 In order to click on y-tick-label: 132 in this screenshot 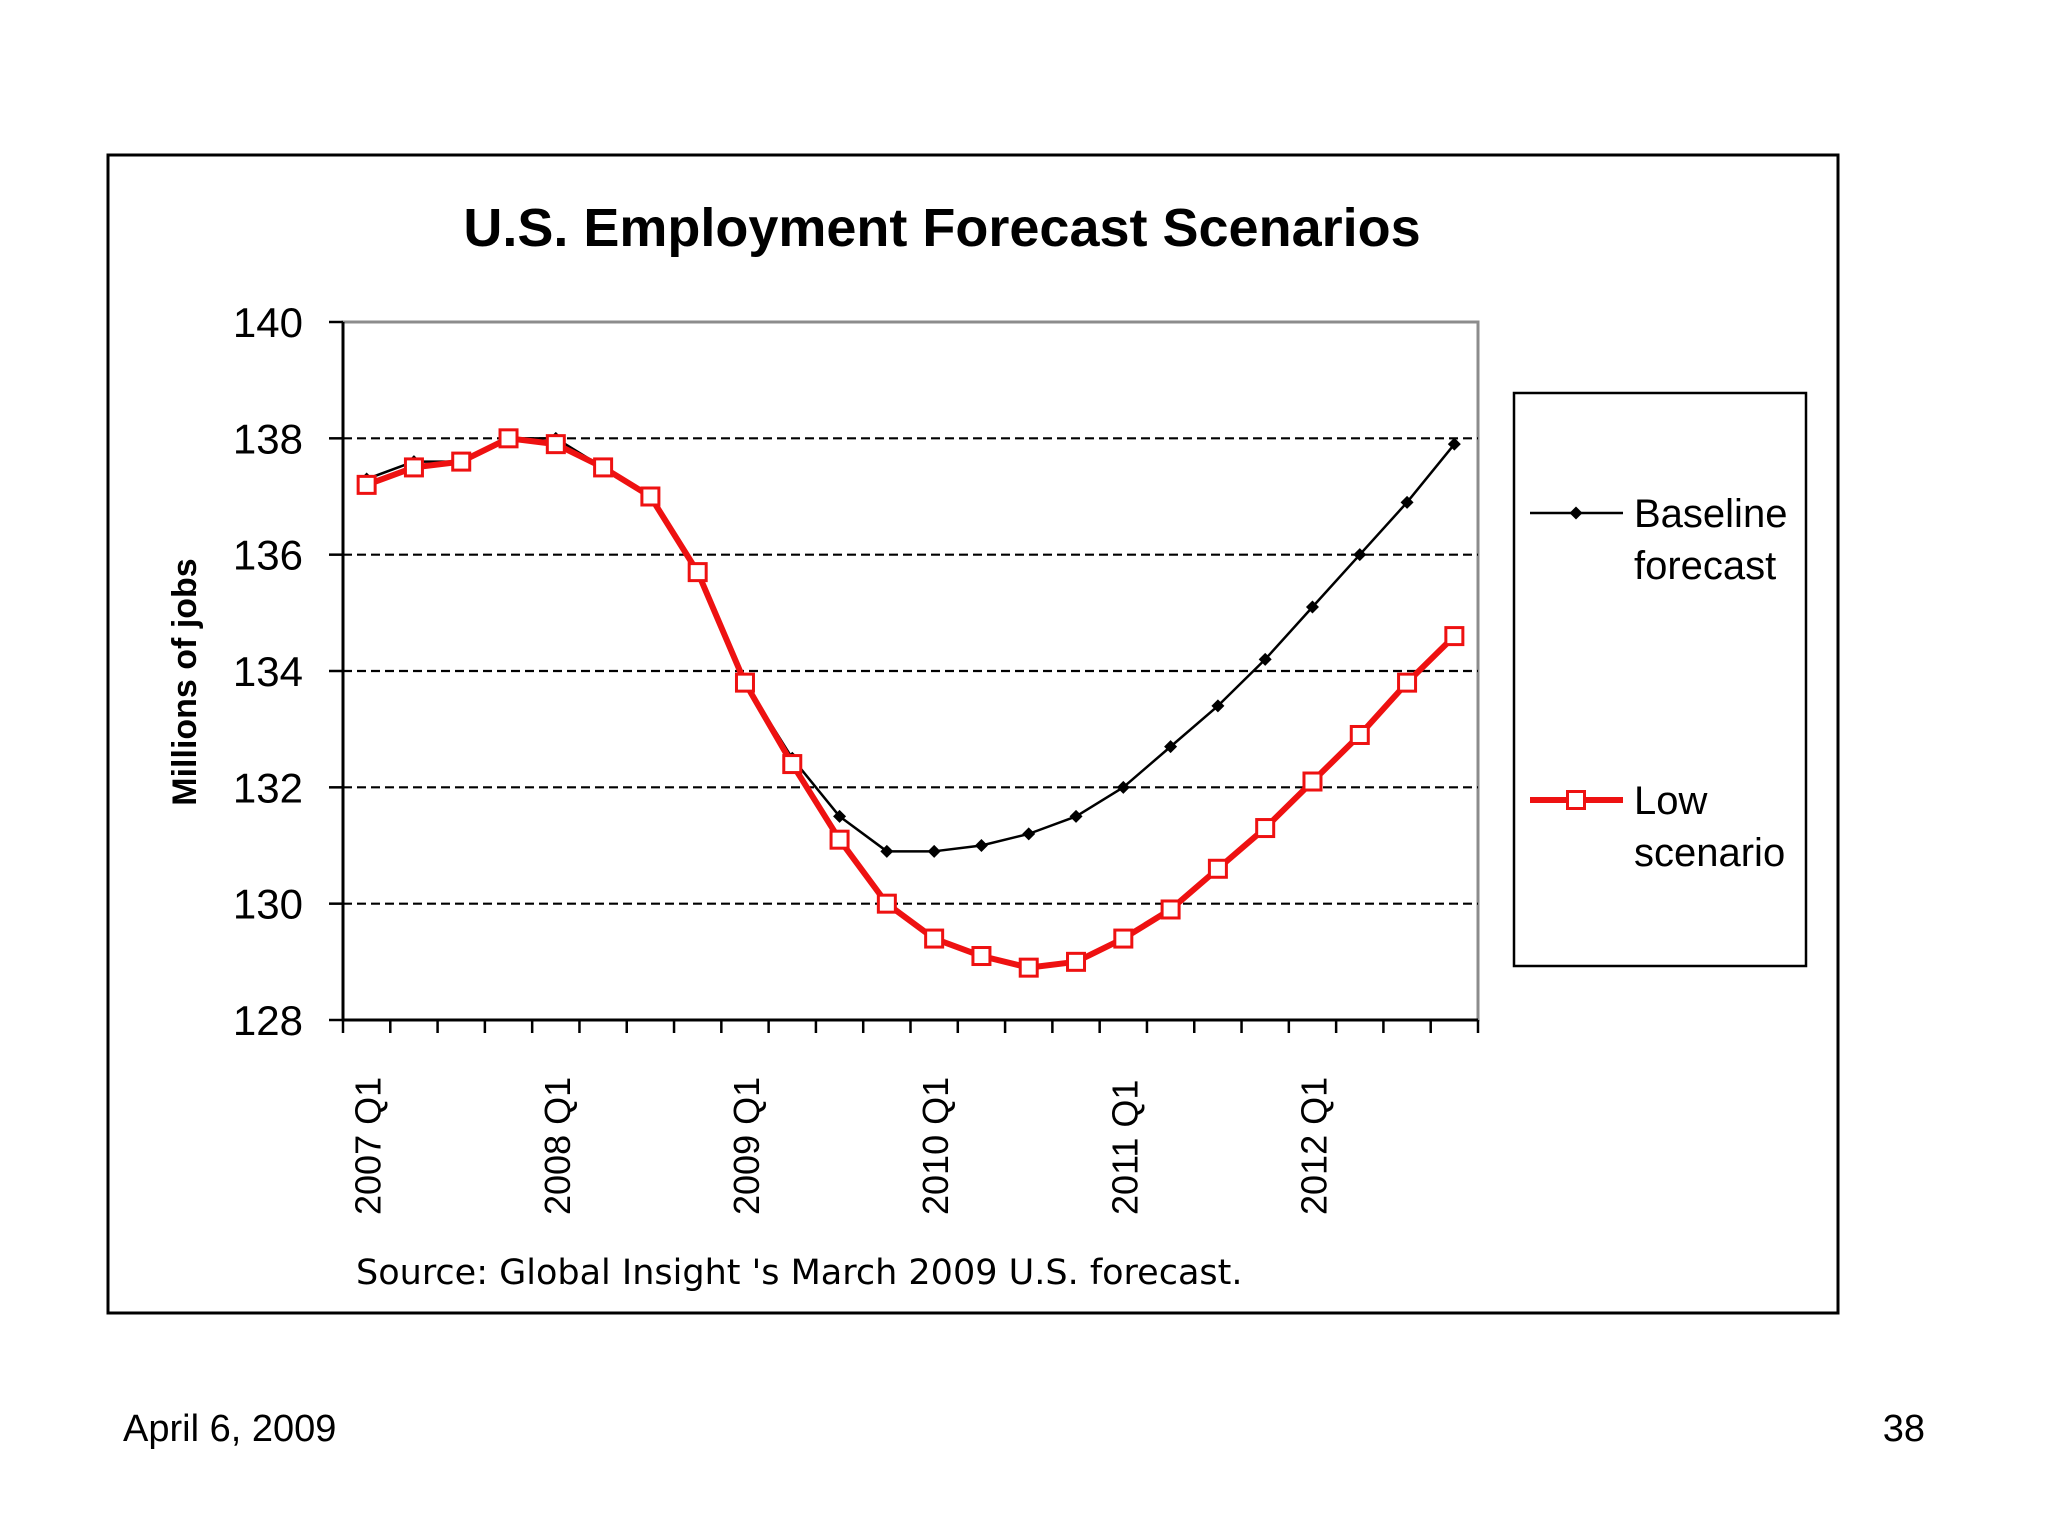, I will do `click(268, 787)`.